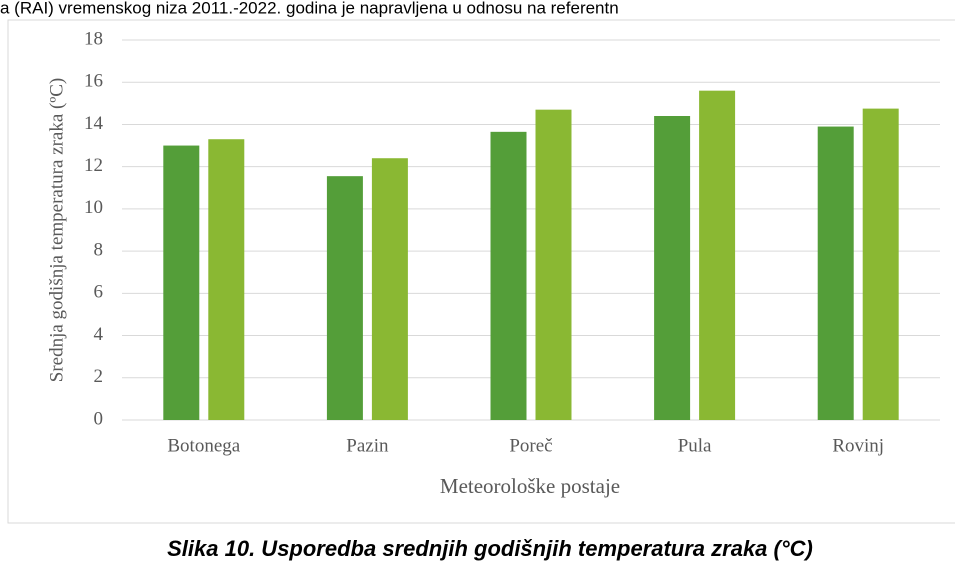 Image resolution: width=955 pixels, height=580 pixels. I want to click on y-tick-label: 16, so click(93, 81).